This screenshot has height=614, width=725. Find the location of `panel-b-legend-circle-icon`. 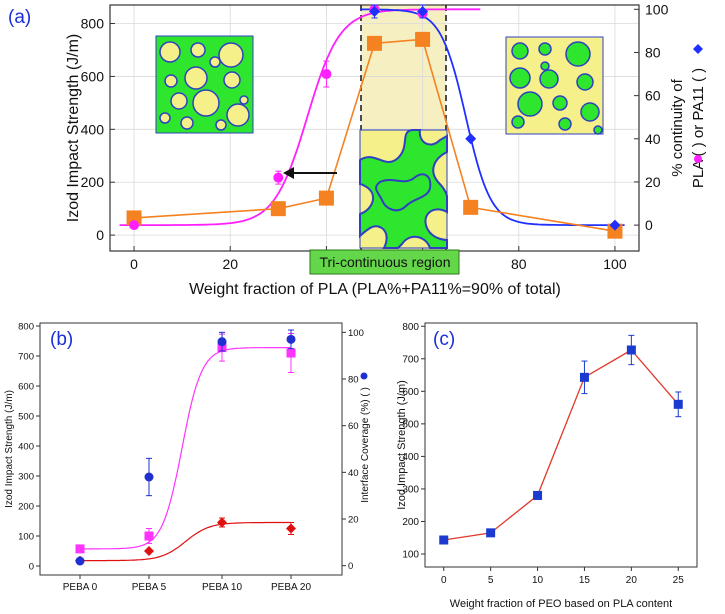

panel-b-legend-circle-icon is located at coordinates (364, 376).